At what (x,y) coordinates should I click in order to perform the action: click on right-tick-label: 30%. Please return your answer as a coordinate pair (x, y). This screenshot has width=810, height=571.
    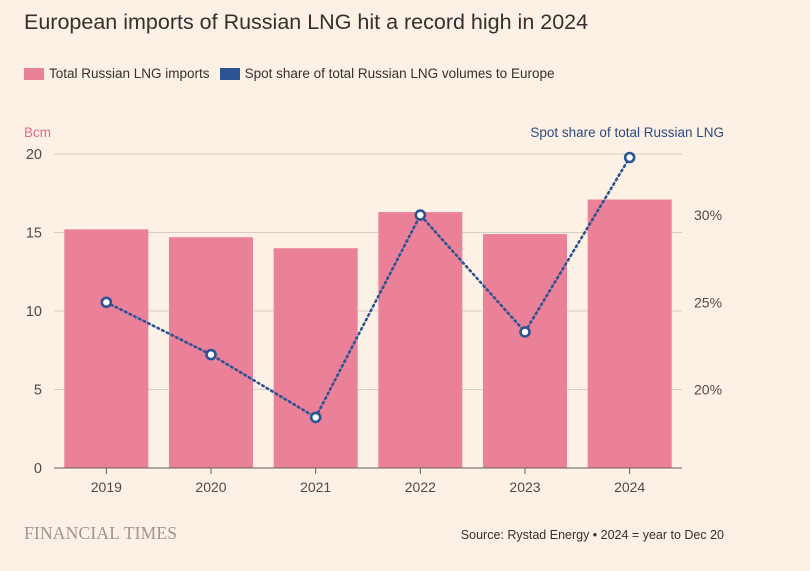
    Looking at the image, I should click on (708, 215).